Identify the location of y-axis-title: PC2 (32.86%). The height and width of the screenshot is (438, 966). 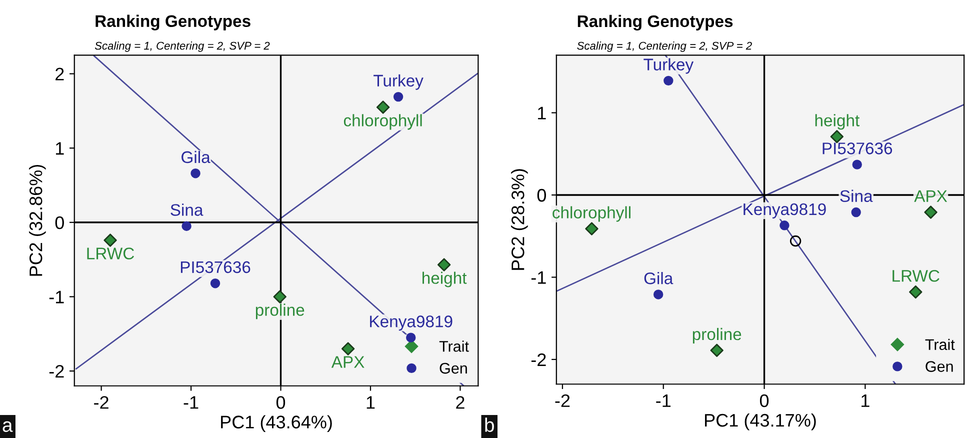
(37, 220).